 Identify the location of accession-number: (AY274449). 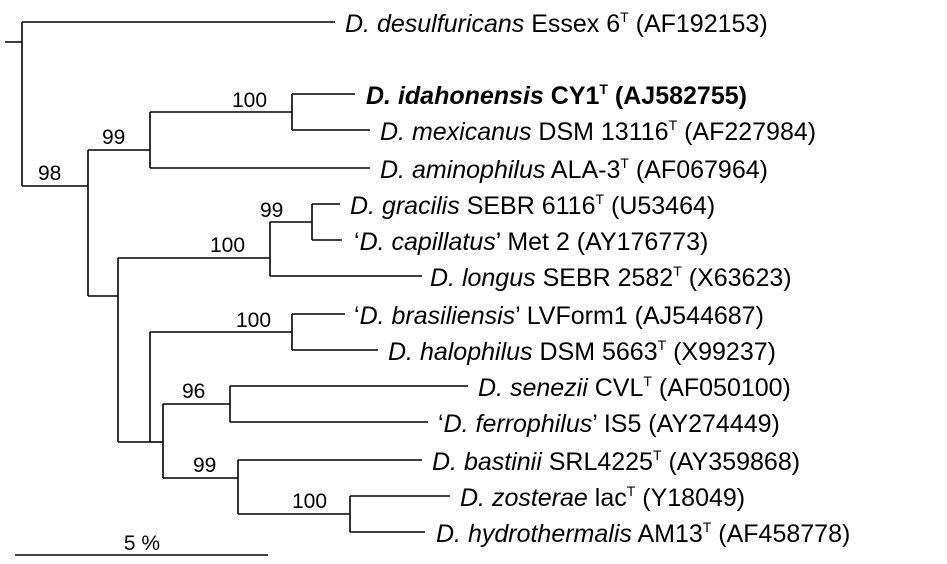
(710, 424).